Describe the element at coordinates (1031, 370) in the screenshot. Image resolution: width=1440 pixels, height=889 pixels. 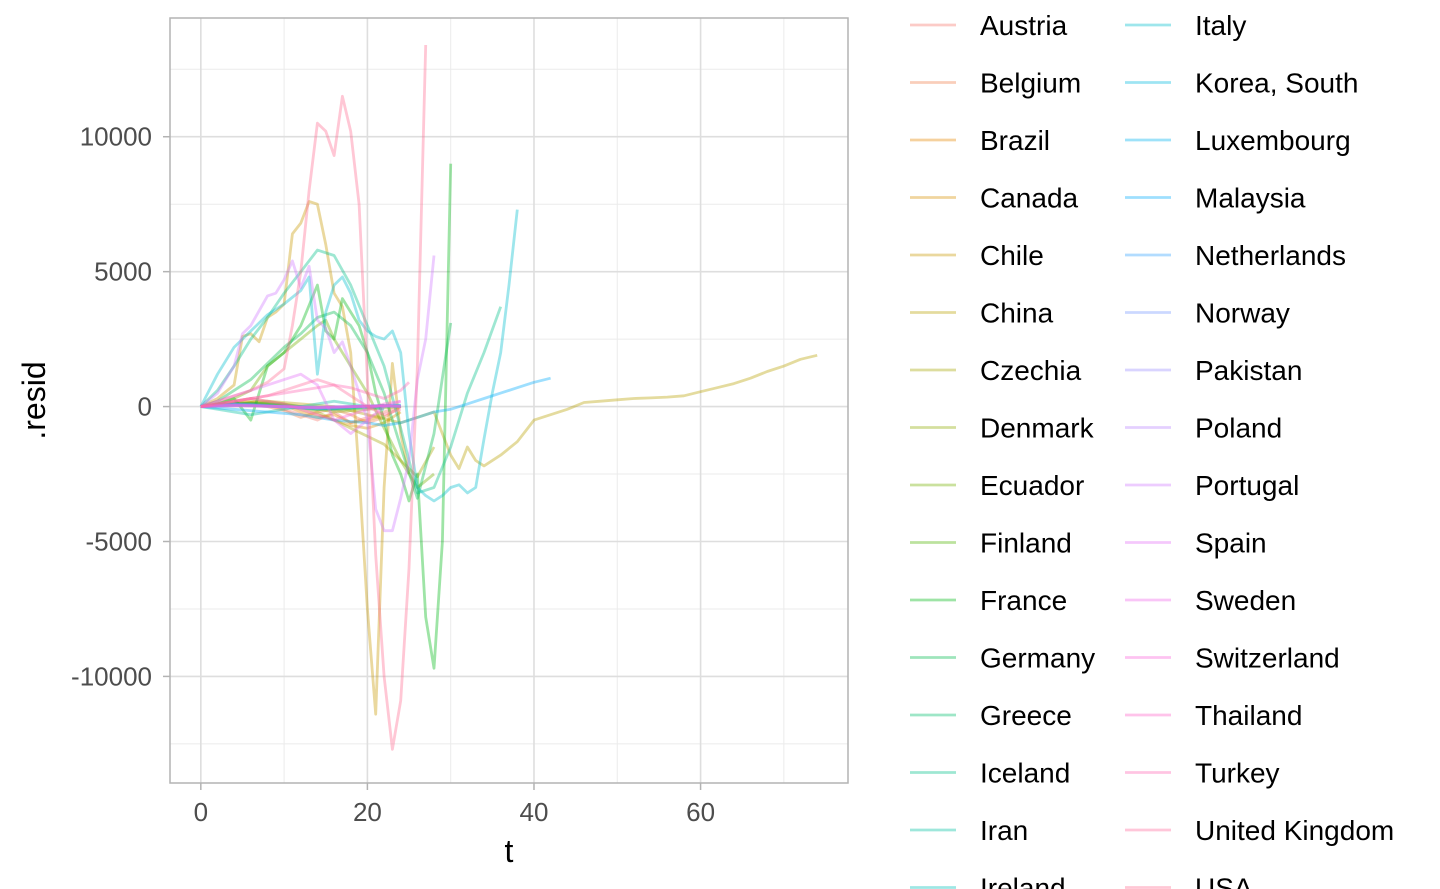
I see `legend-label: Czechia` at that location.